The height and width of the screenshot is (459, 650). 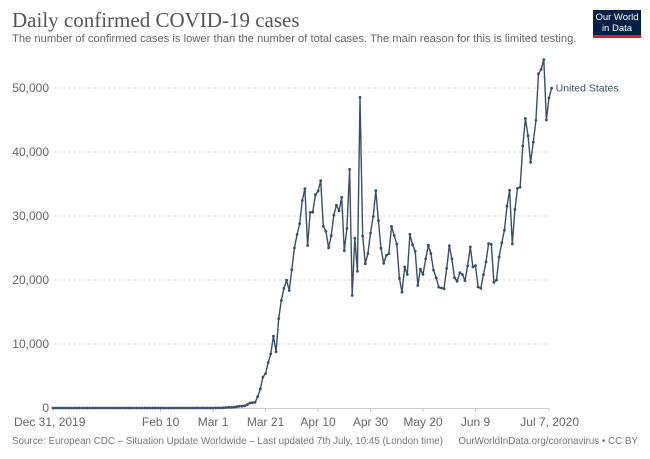 What do you see at coordinates (587, 89) in the screenshot?
I see `series-label: United States` at bounding box center [587, 89].